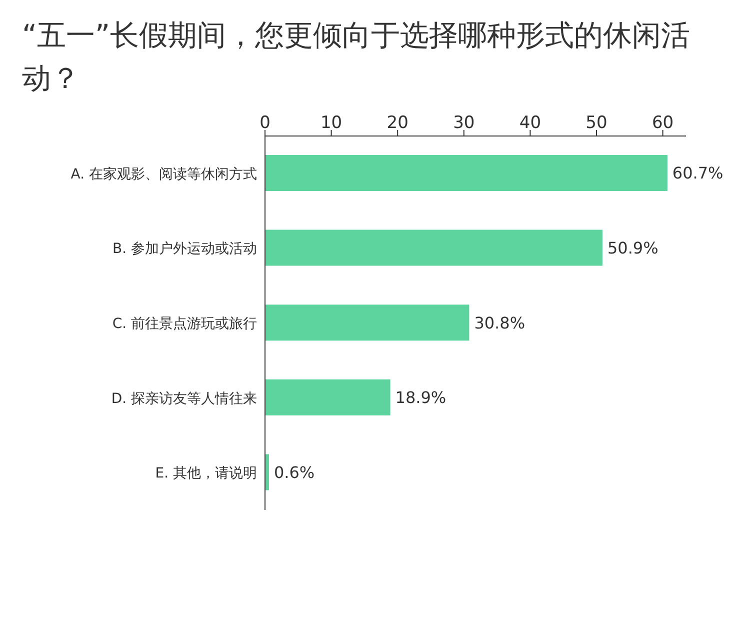 This screenshot has width=750, height=638. I want to click on data-label: 18.9%, so click(420, 398).